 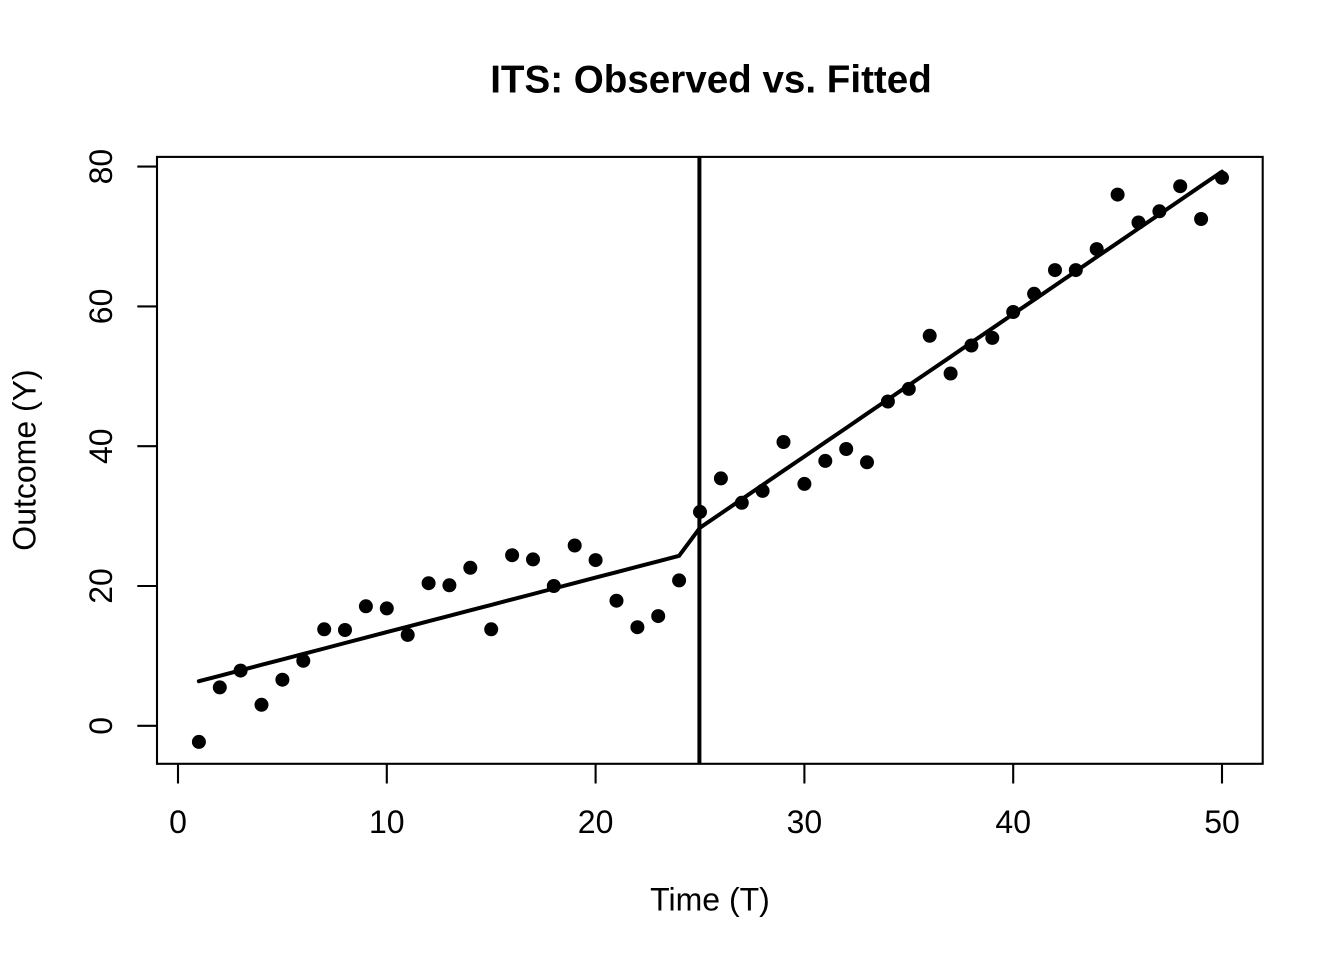 I want to click on svg-text: Outcome (Y), so click(x=24, y=459).